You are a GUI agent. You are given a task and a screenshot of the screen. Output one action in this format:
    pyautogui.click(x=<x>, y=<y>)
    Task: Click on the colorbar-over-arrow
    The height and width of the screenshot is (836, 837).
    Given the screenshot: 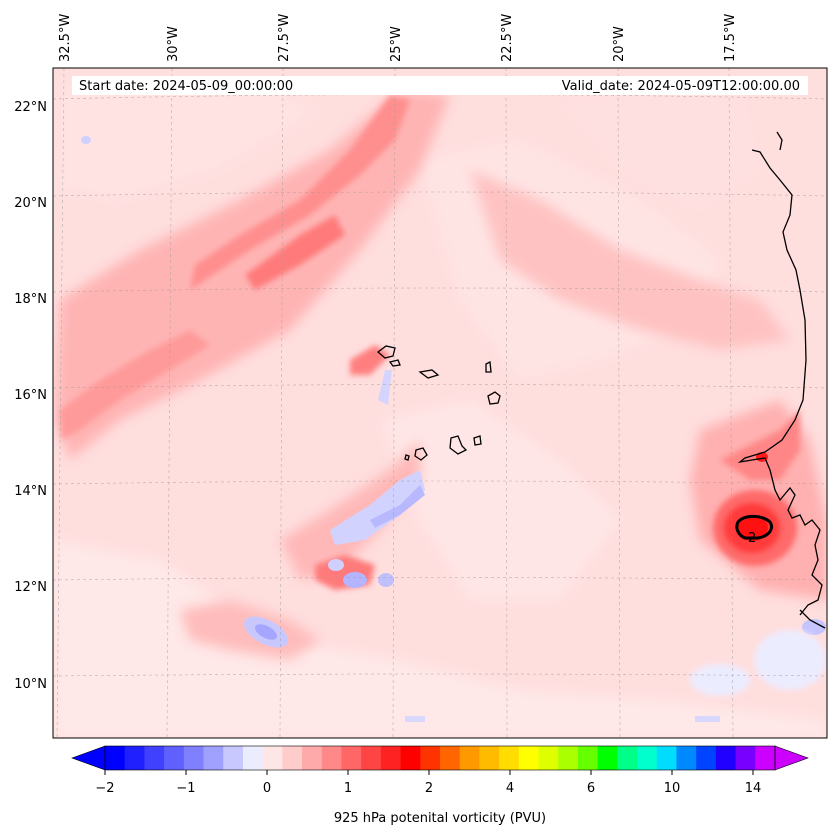 What is the action you would take?
    pyautogui.click(x=791, y=758)
    